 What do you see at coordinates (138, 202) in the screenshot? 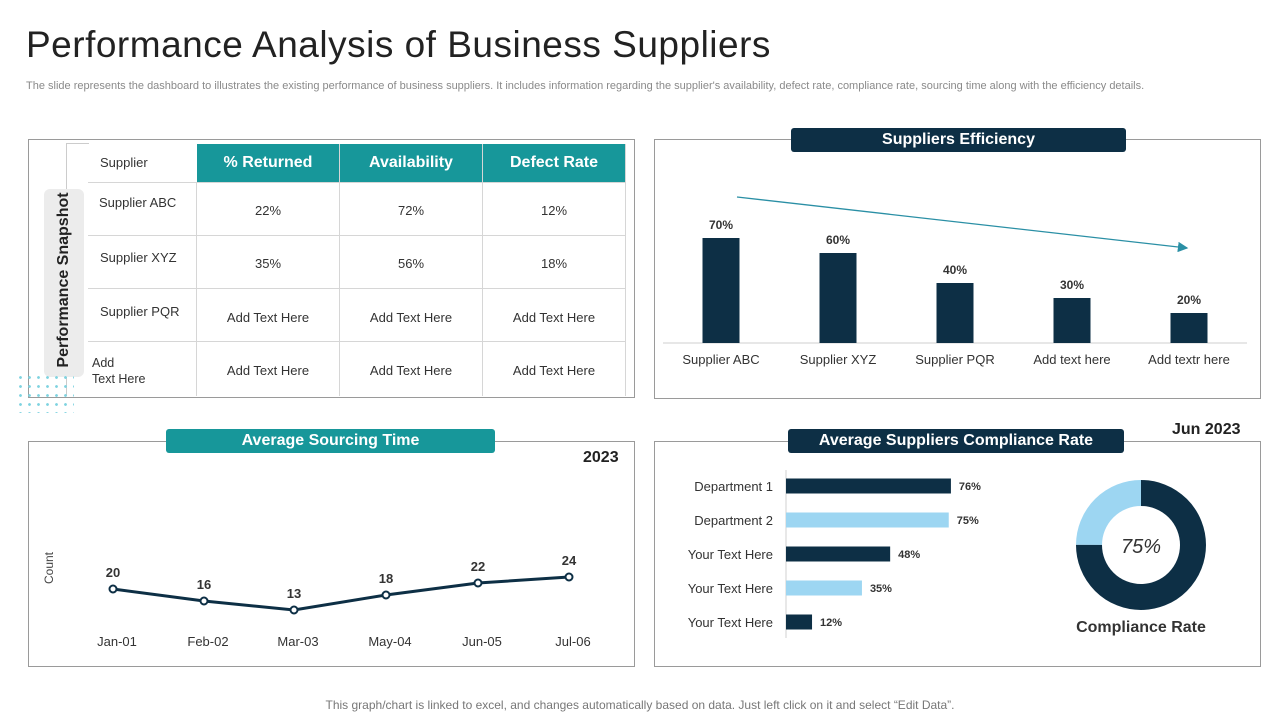
I see `snapshot-row-label: Supplier ABC` at bounding box center [138, 202].